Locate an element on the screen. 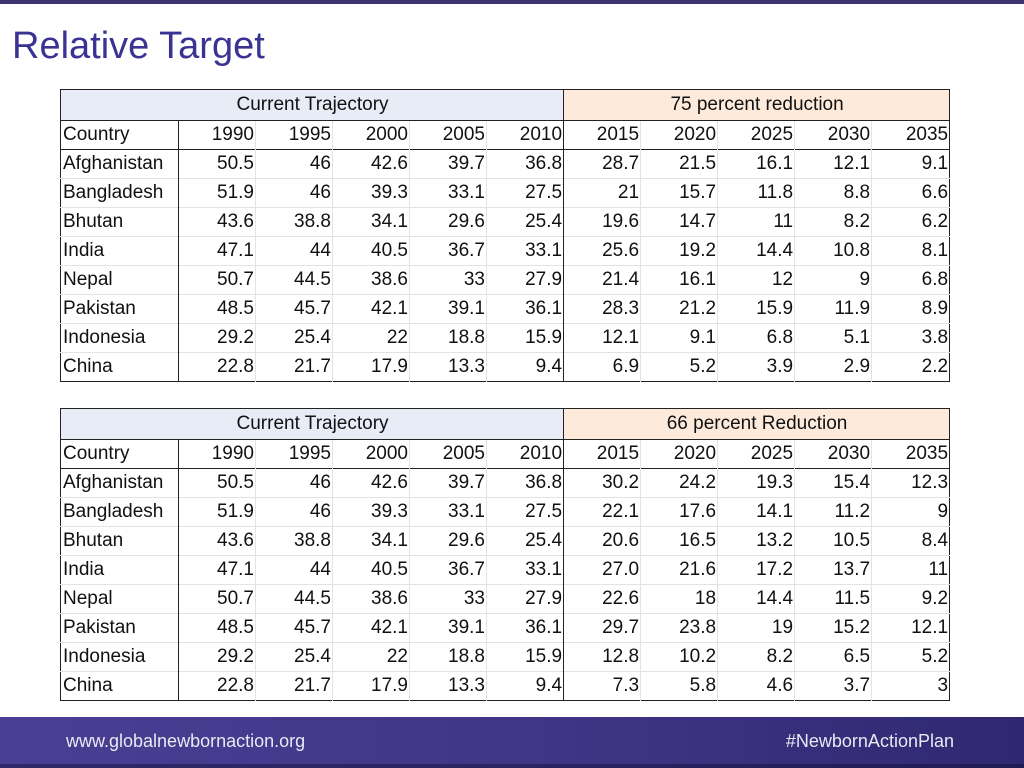 The image size is (1024, 768). value-cell: 19.3 is located at coordinates (756, 483).